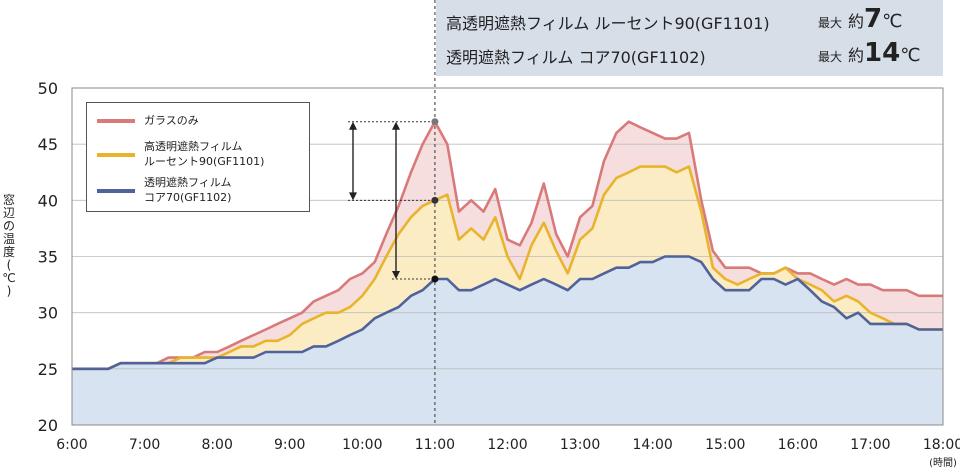  Describe the element at coordinates (9, 291) in the screenshot. I see `y-axis-label-char: )` at that location.